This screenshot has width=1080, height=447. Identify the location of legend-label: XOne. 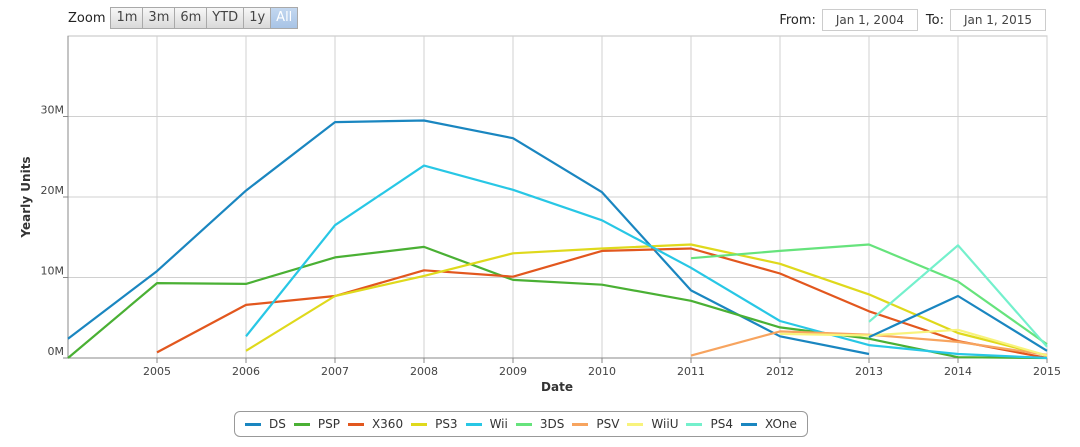
(780, 424).